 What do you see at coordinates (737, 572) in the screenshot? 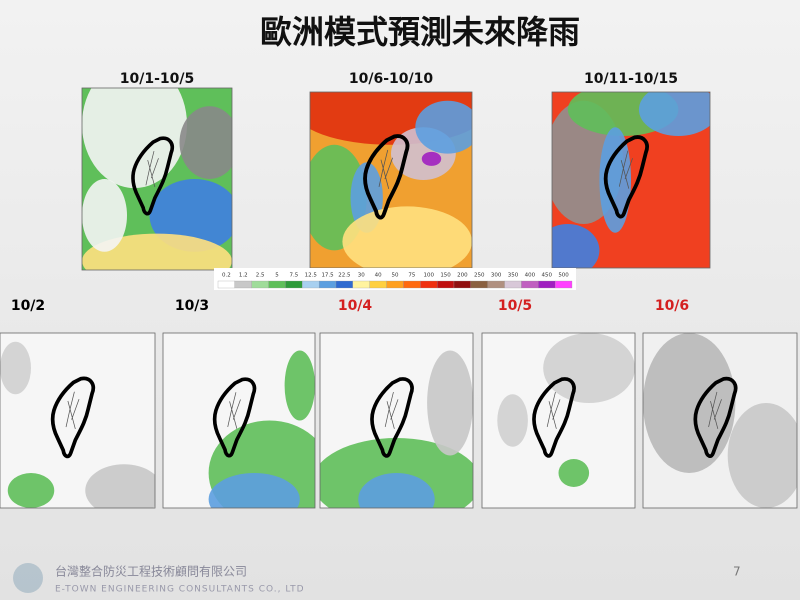
I see `page-number: 7` at bounding box center [737, 572].